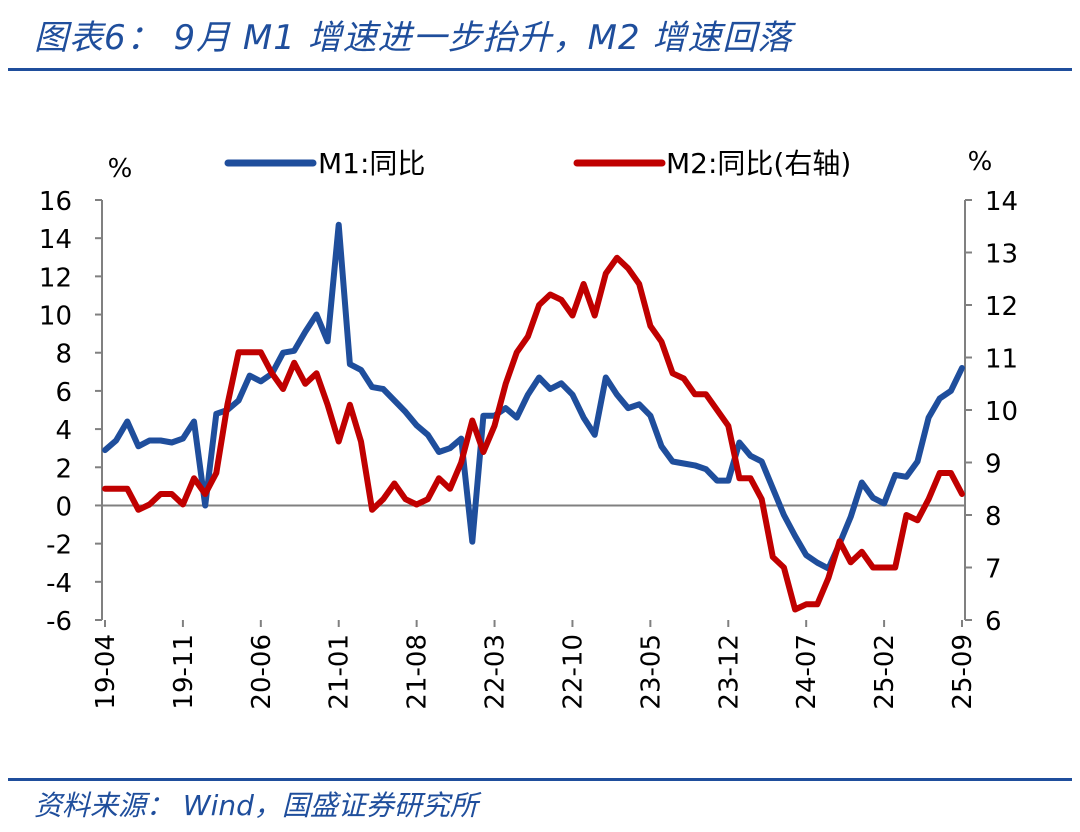  I want to click on left-tick-label: 2, so click(63, 469).